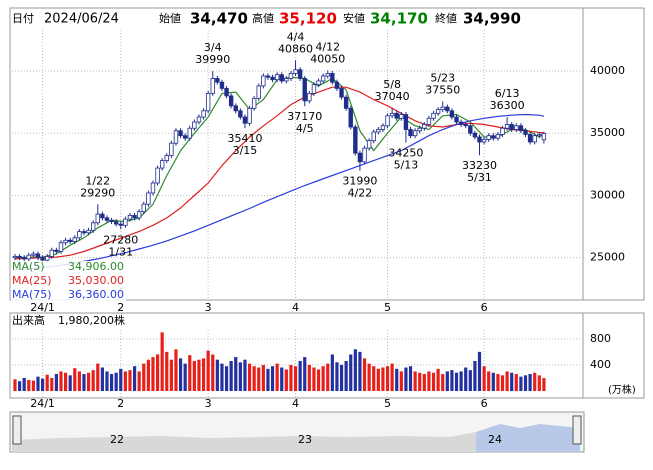 The image size is (653, 470). What do you see at coordinates (479, 177) in the screenshot?
I see `annotation-date: 5/31` at bounding box center [479, 177].